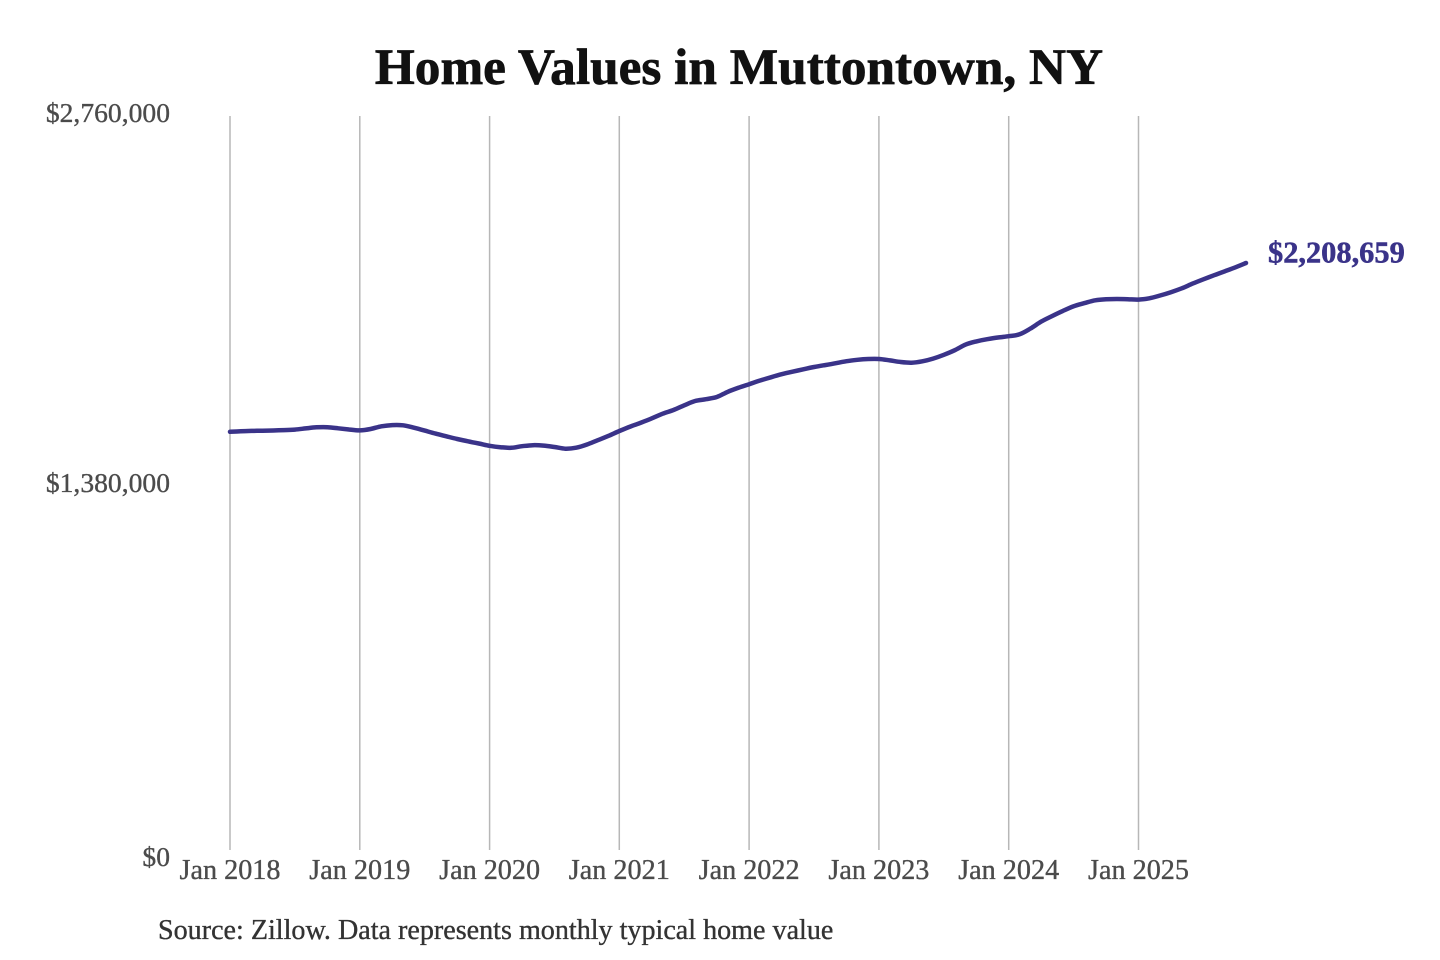 The width and height of the screenshot is (1440, 960). I want to click on svg-text: Jan 2021, so click(619, 870).